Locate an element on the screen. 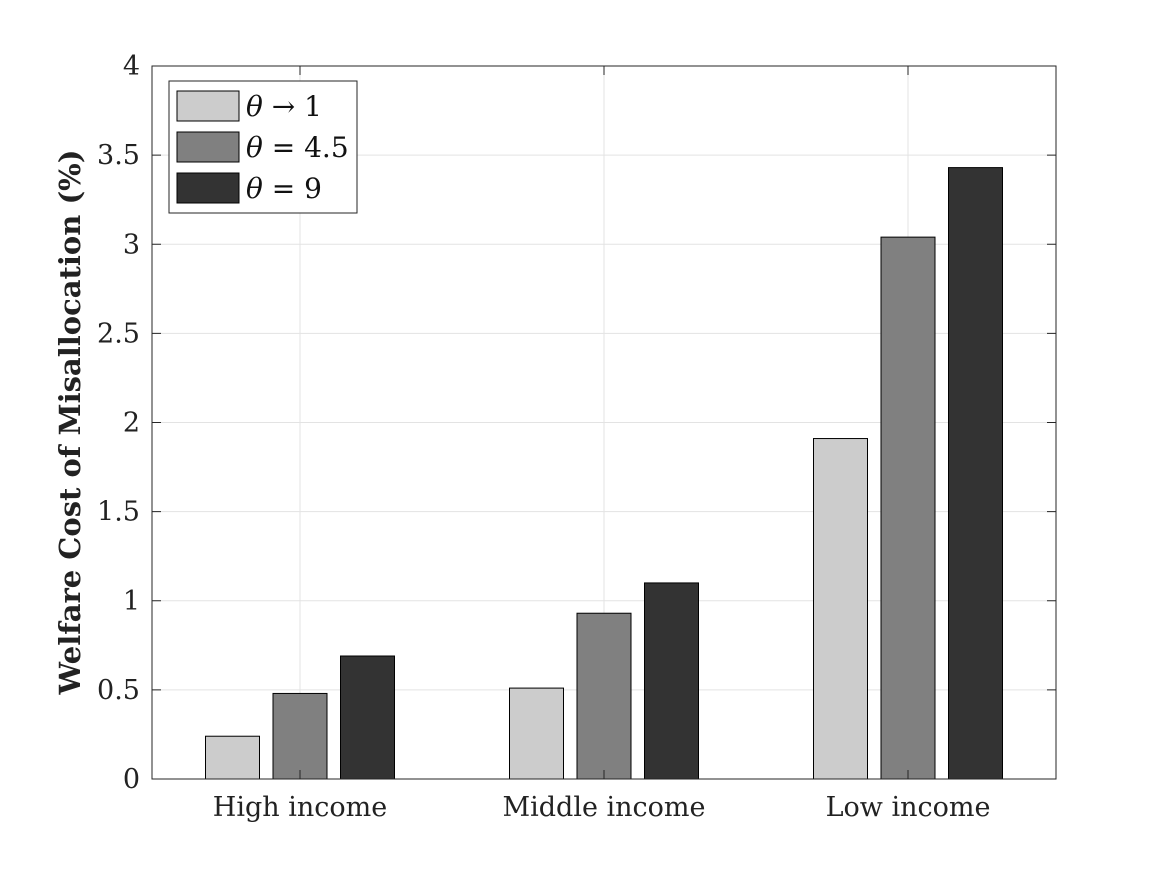 The image size is (1167, 875). y-tick-label: 3 is located at coordinates (131, 244).